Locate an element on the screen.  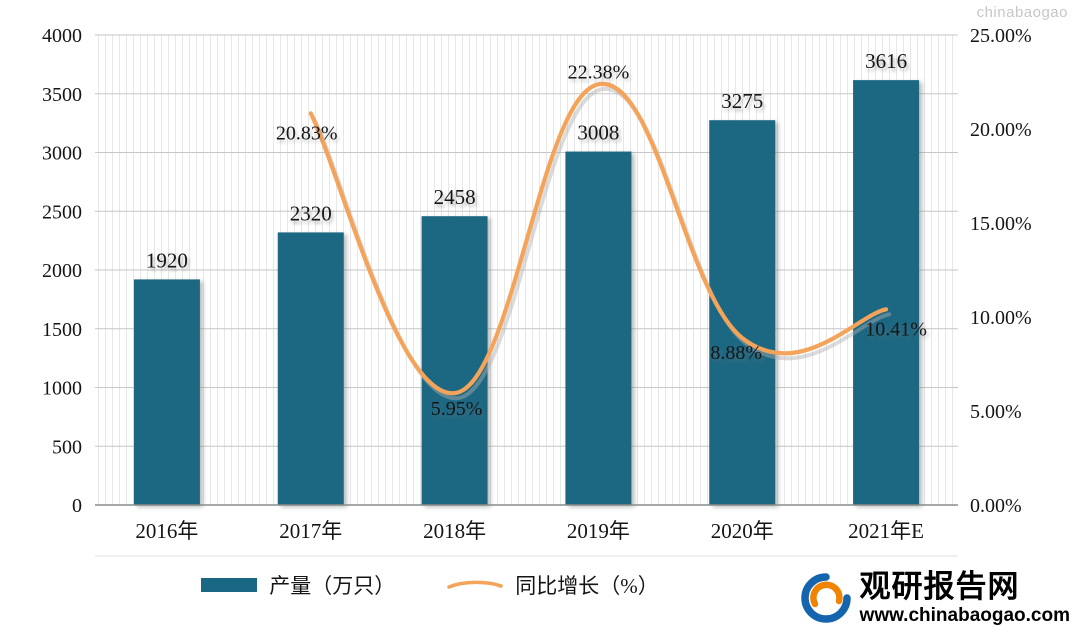
brand-logo-icon is located at coordinates (825, 598).